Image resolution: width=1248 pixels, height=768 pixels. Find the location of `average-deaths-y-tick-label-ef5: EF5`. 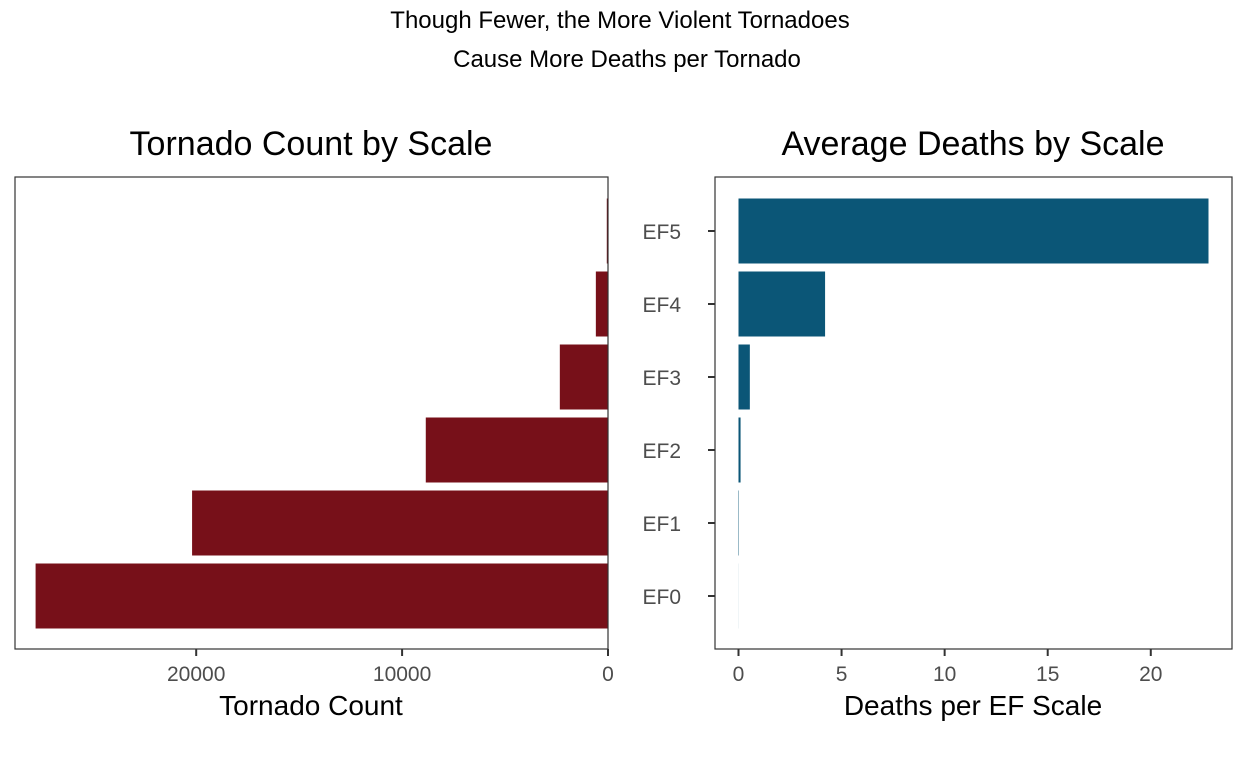

average-deaths-y-tick-label-ef5: EF5 is located at coordinates (661, 232).